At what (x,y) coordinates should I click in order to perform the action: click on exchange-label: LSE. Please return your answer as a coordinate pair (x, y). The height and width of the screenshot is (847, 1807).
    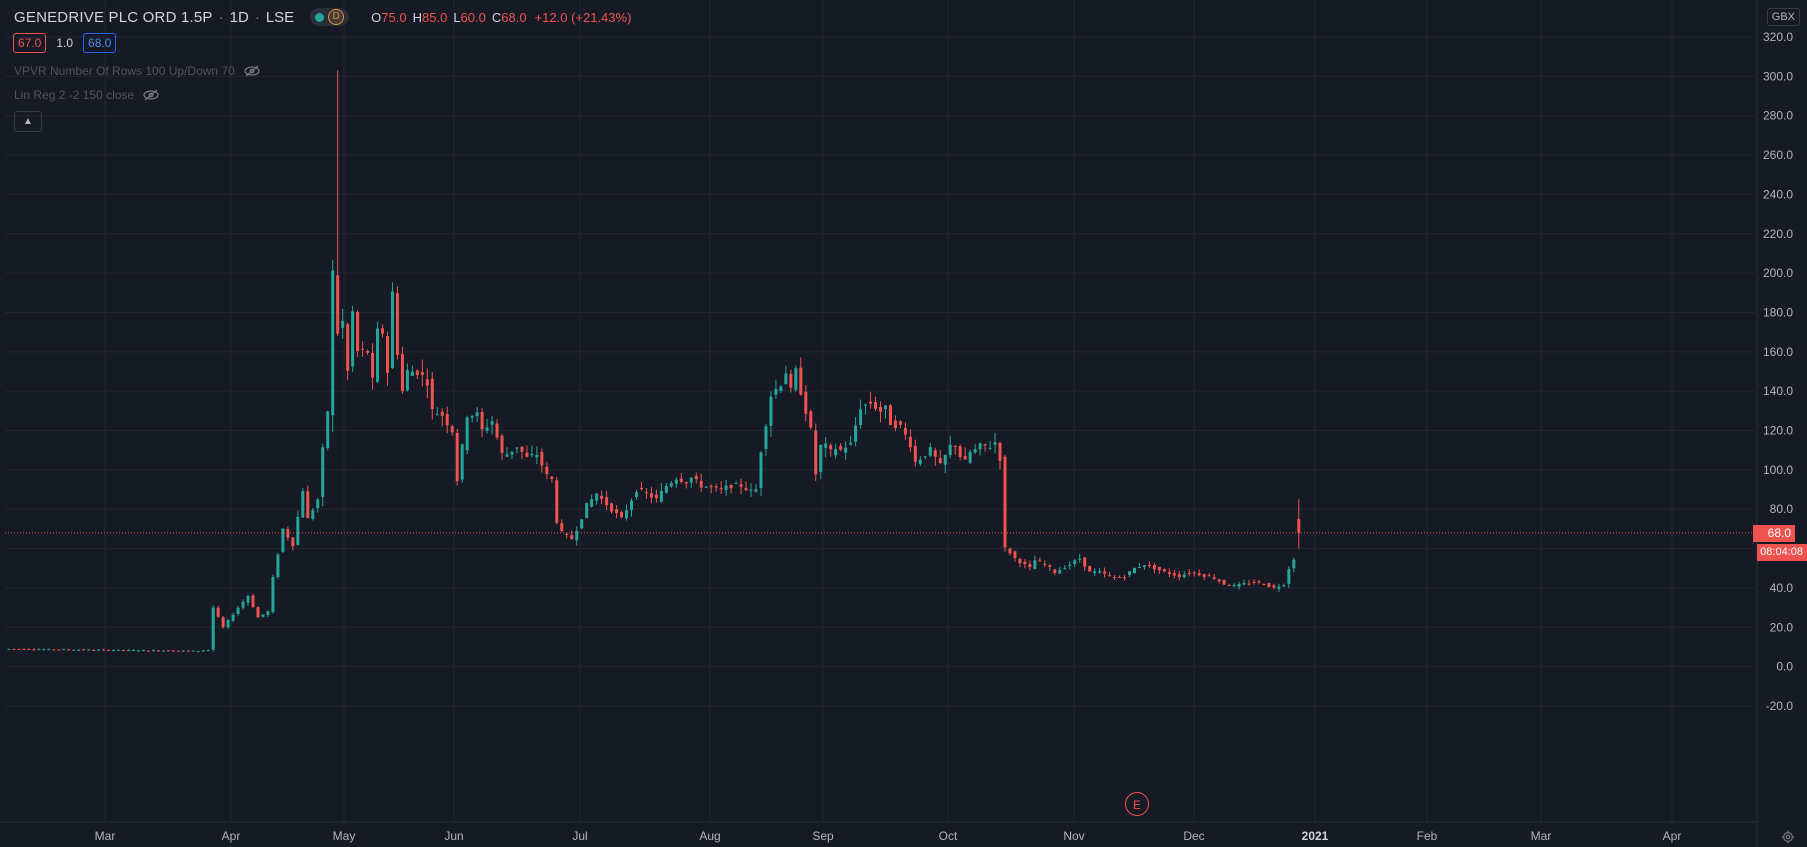
    Looking at the image, I should click on (280, 17).